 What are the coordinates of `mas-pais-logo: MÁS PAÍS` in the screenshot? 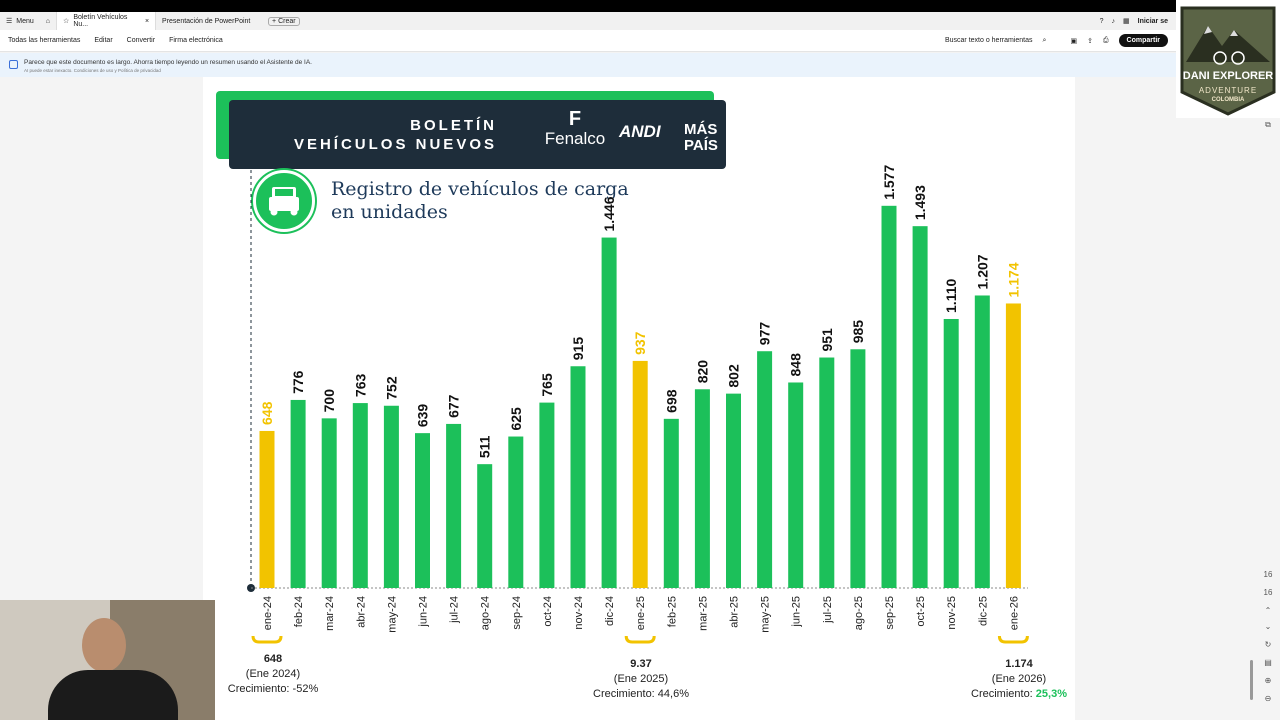 It's located at (701, 138).